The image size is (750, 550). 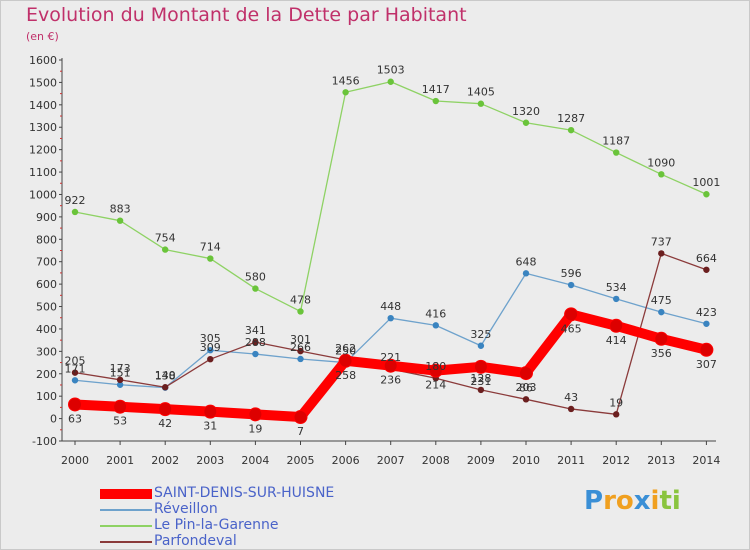 I want to click on y-tick-label: 1200, so click(x=43, y=150).